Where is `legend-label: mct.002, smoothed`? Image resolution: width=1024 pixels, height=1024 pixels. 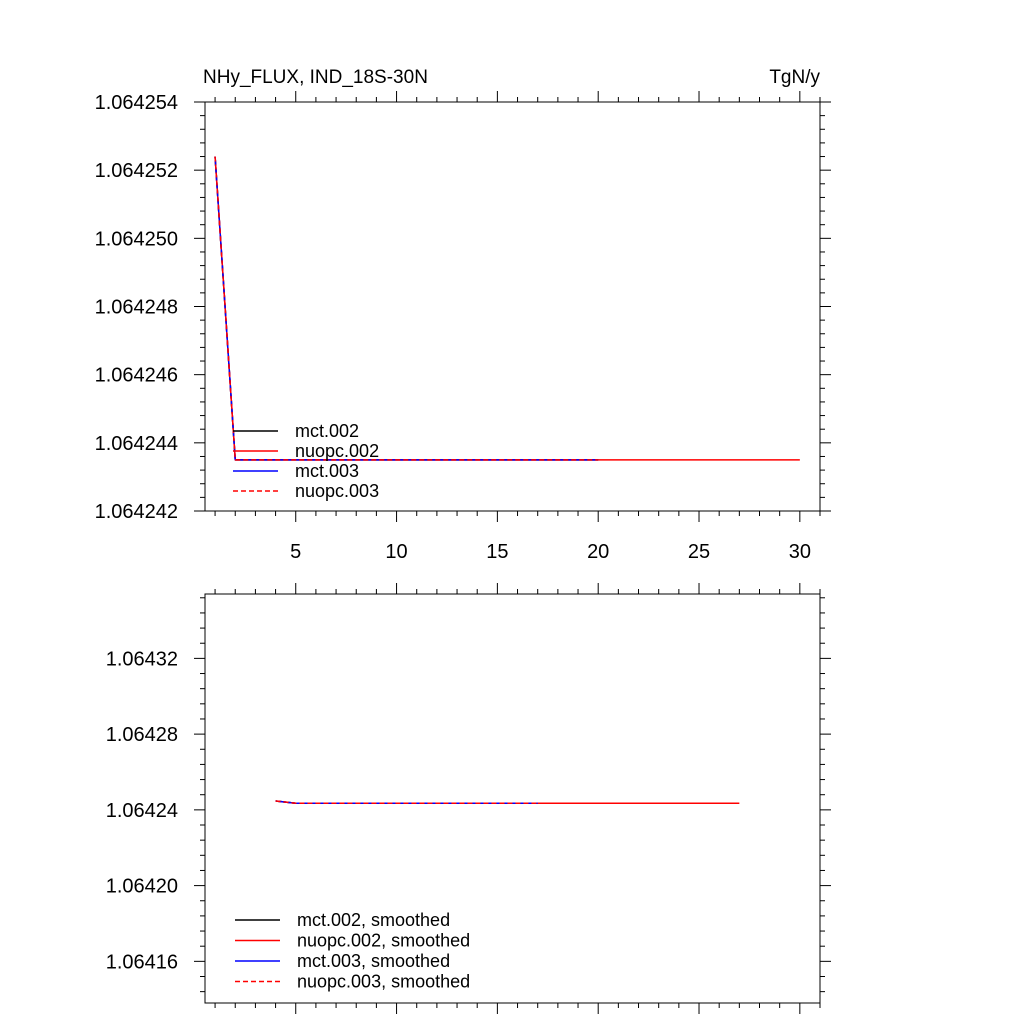 legend-label: mct.002, smoothed is located at coordinates (373, 920).